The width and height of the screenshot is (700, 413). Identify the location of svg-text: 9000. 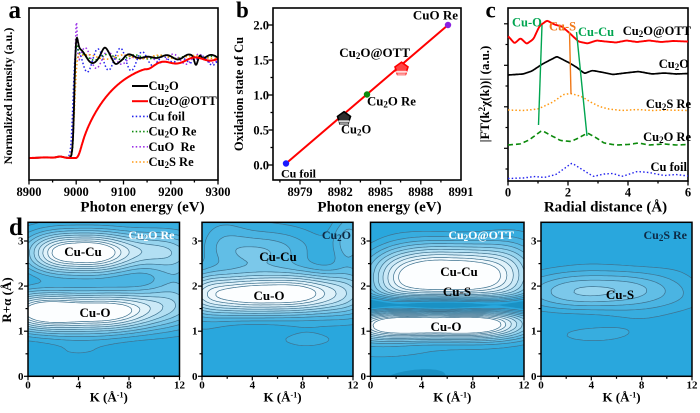
(76, 192).